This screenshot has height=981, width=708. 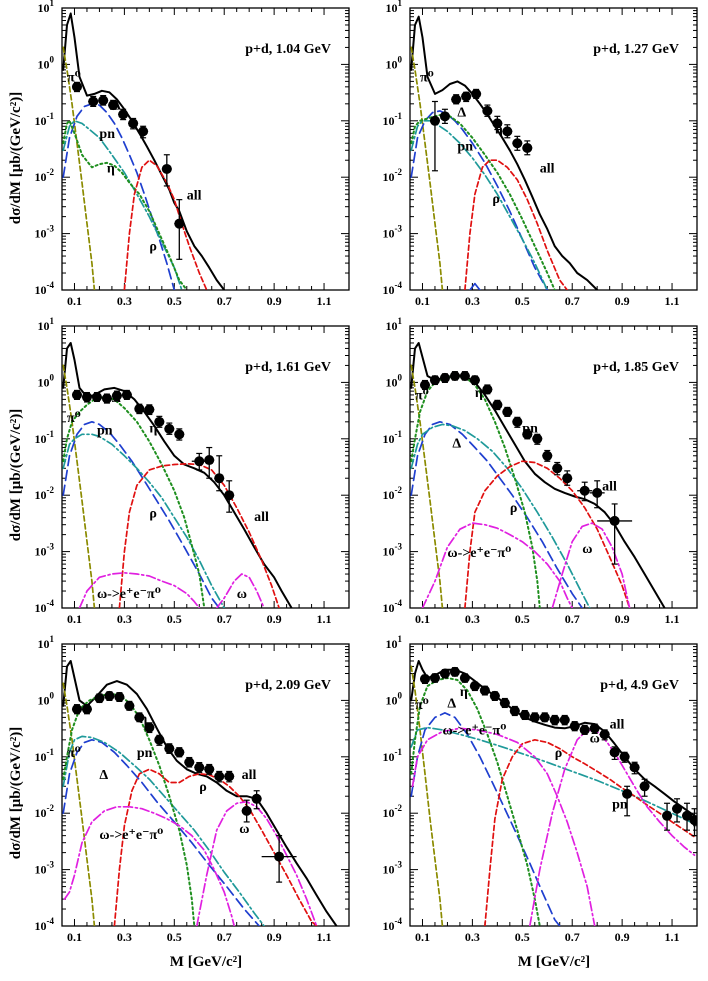 I want to click on y-tick-label: 10⁻³, so click(x=393, y=232).